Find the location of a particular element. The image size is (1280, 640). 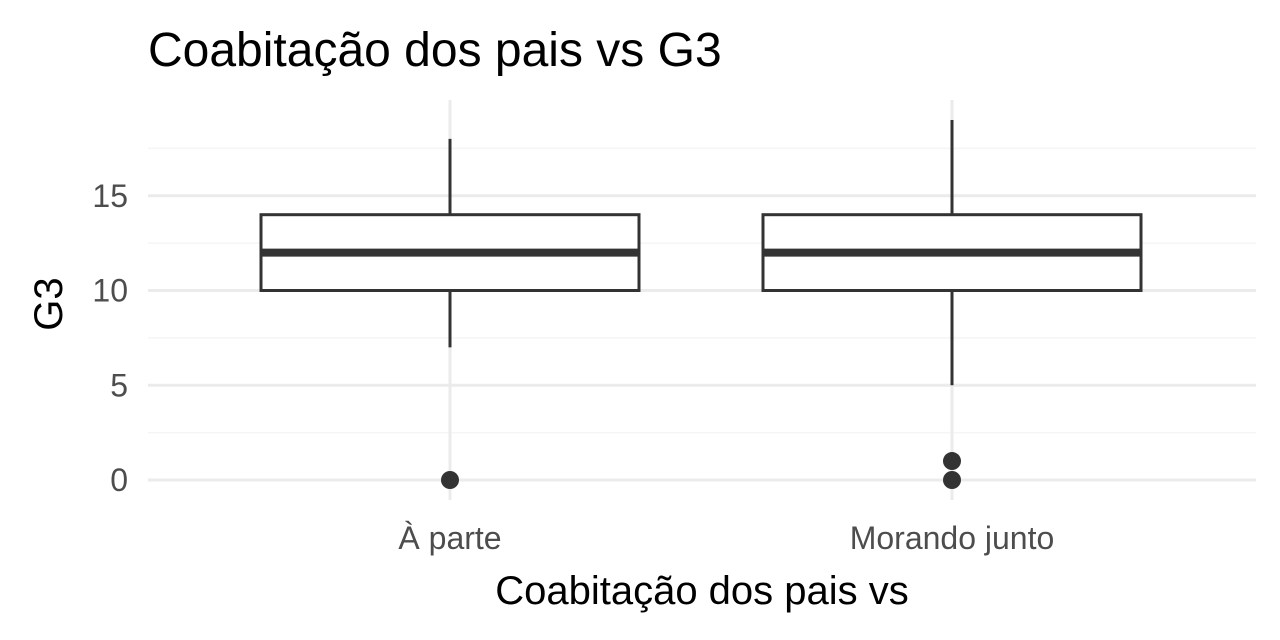

y-axis-title: G3 is located at coordinates (49, 303).